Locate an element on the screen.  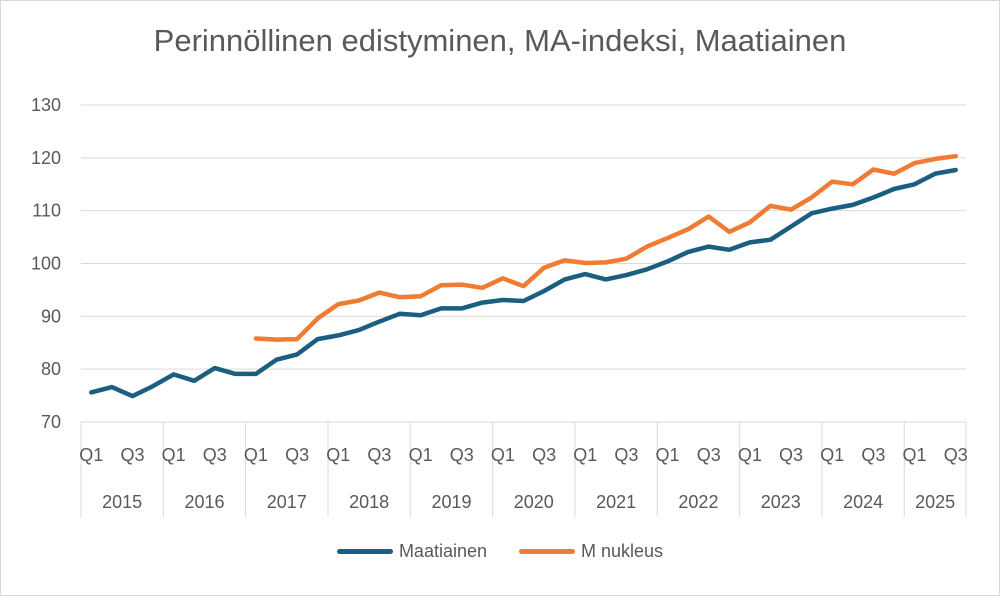
year-tick-label: 2024 is located at coordinates (863, 502).